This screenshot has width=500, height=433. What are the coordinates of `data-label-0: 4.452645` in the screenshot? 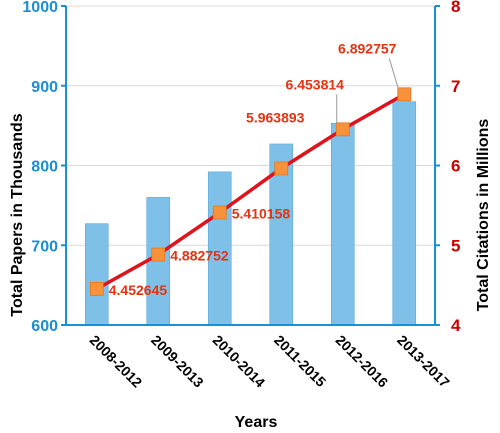 It's located at (138, 290).